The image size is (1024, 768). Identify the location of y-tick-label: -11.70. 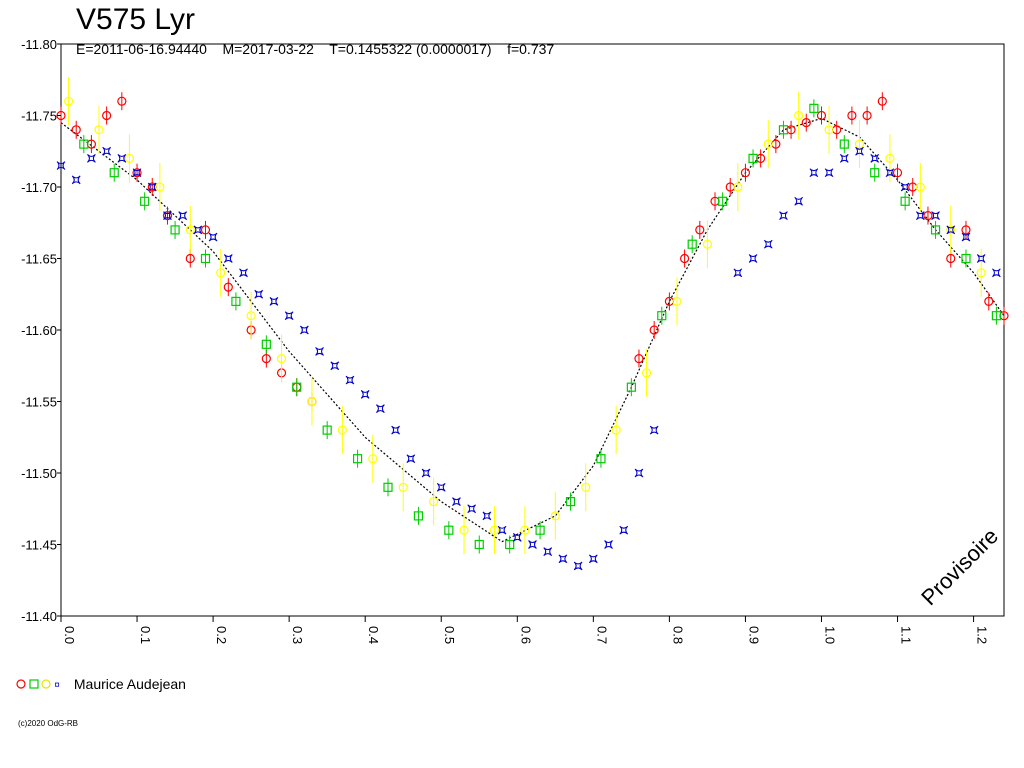
(39, 187).